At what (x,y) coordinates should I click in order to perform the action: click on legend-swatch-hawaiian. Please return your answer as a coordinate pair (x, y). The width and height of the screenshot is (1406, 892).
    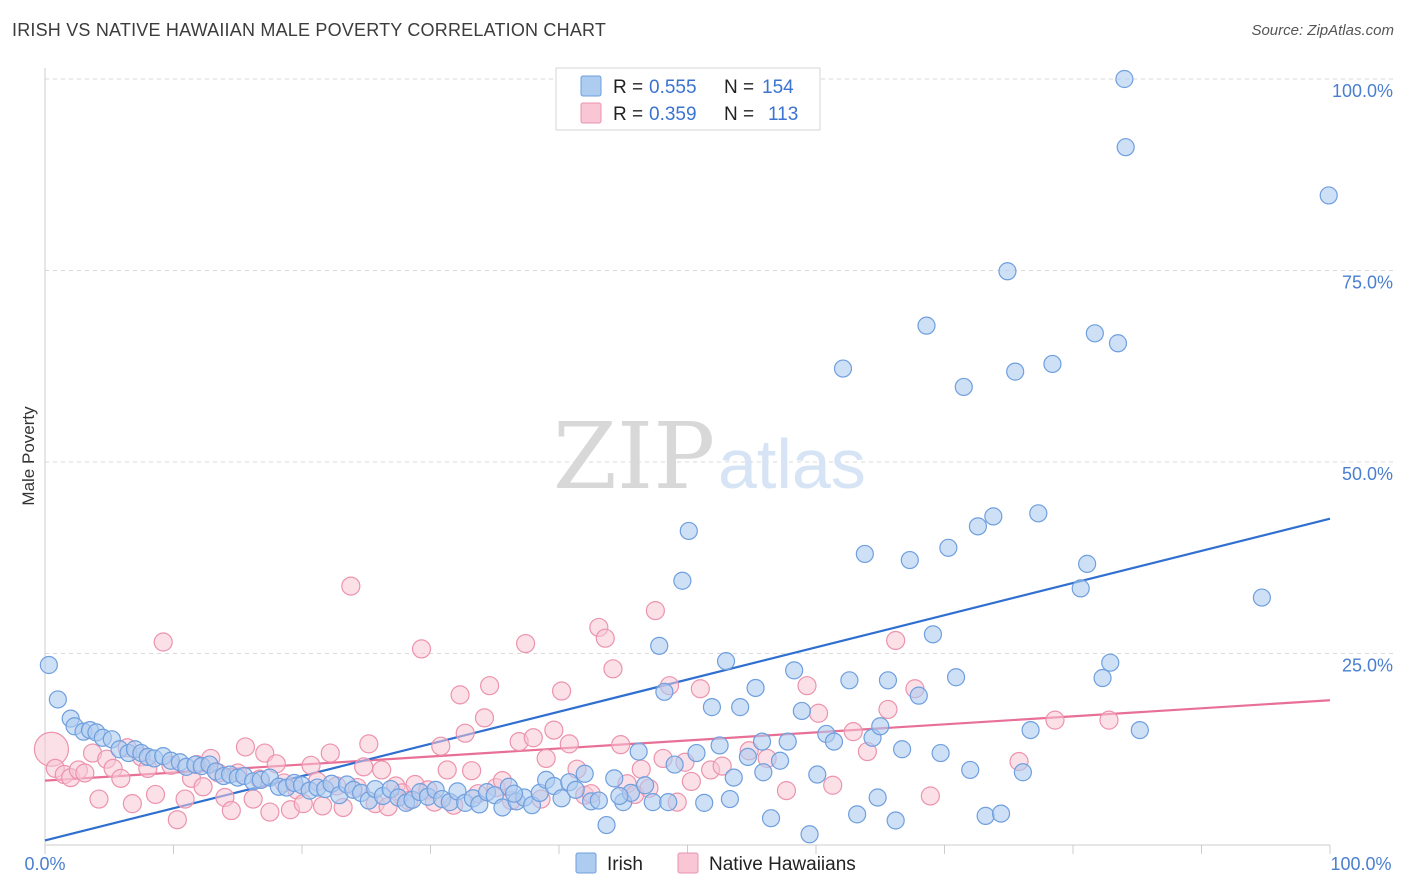
    Looking at the image, I should click on (591, 113).